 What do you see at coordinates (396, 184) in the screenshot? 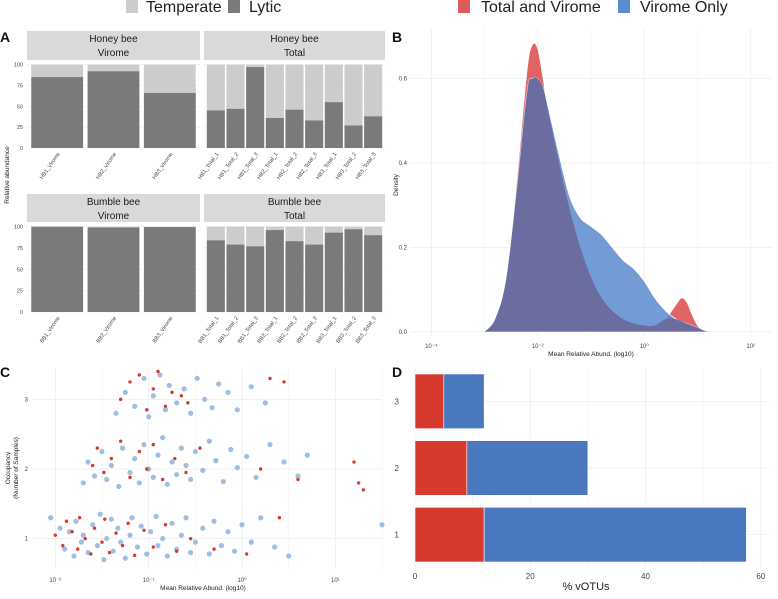
I see `panel-b-ylabel: Density` at bounding box center [396, 184].